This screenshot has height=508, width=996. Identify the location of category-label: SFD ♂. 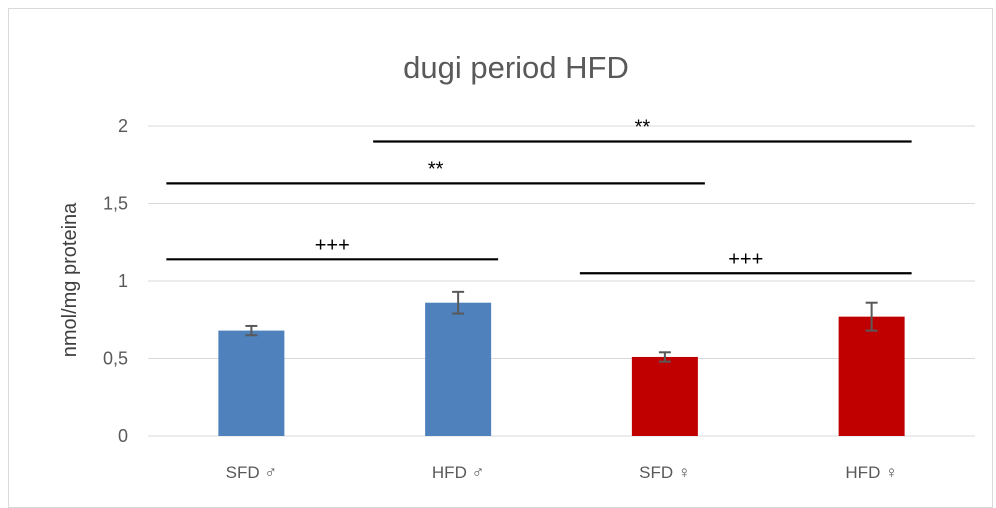
(251, 472).